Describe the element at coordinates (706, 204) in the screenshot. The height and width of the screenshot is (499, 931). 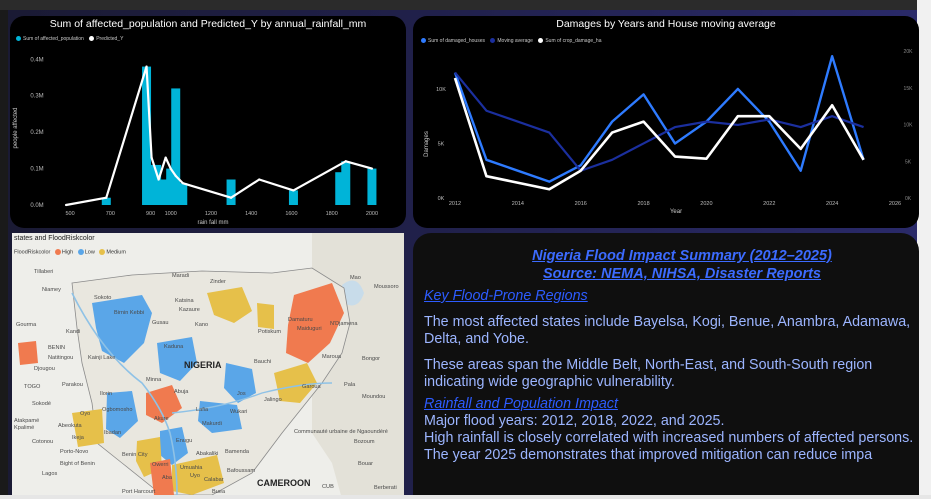
I see `x-tick-label: 2020` at that location.